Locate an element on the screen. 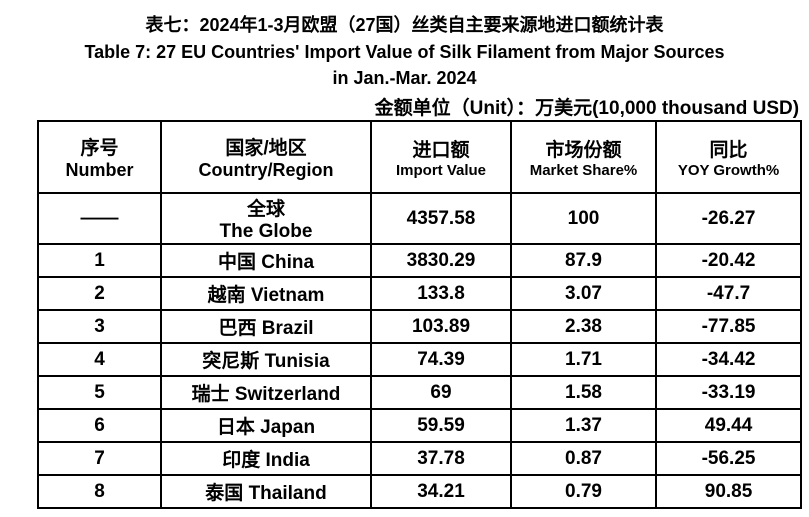 This screenshot has height=517, width=809. table-row: 7 印度 India 37.78 0.87 -56.25 is located at coordinates (420, 458).